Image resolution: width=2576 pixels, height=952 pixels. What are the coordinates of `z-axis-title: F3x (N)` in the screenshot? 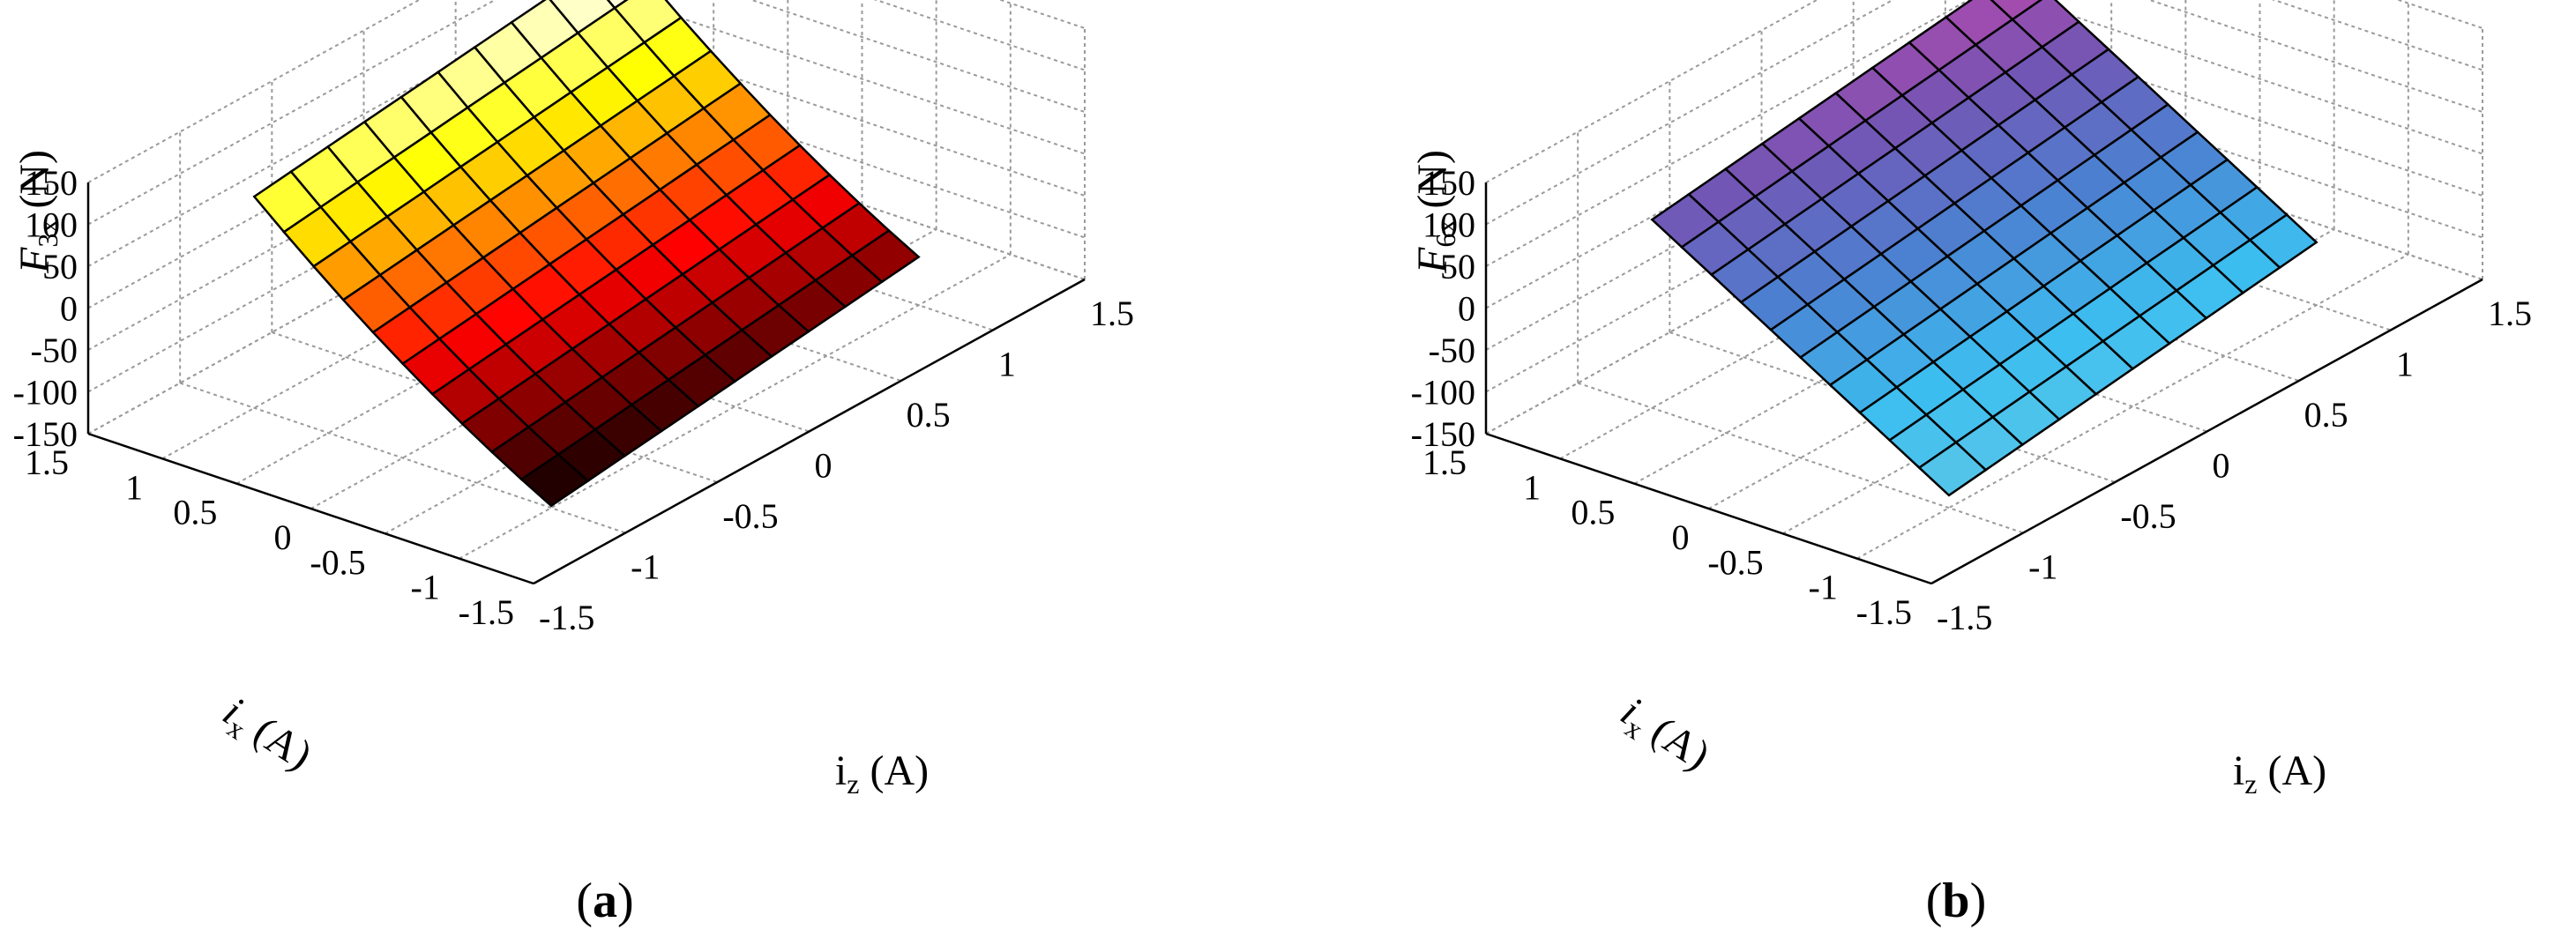 It's located at (37, 212).